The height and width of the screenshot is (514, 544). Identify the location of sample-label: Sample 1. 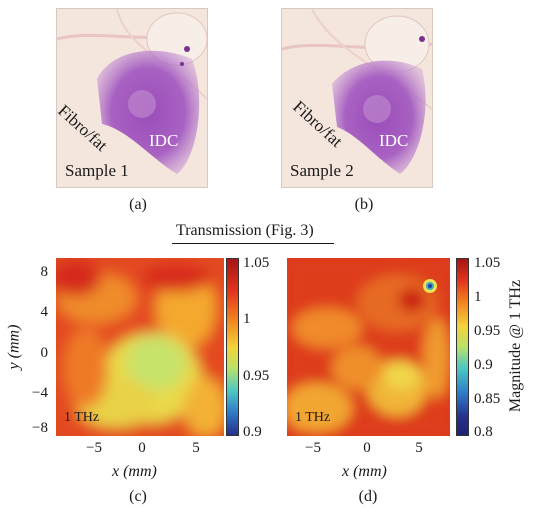
(97, 170).